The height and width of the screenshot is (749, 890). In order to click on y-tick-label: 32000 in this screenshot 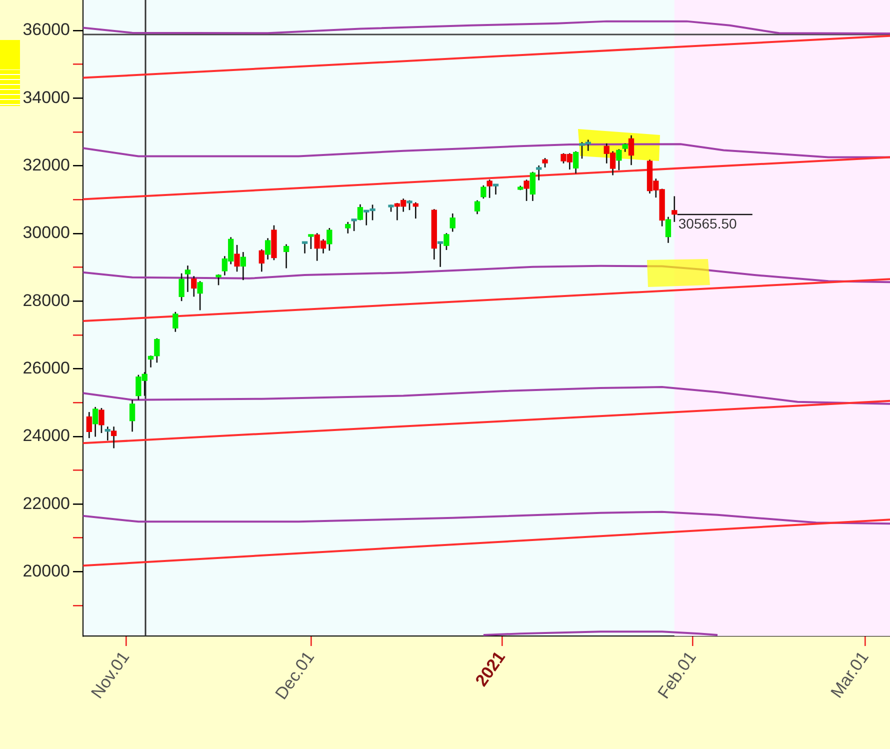, I will do `click(46, 164)`.